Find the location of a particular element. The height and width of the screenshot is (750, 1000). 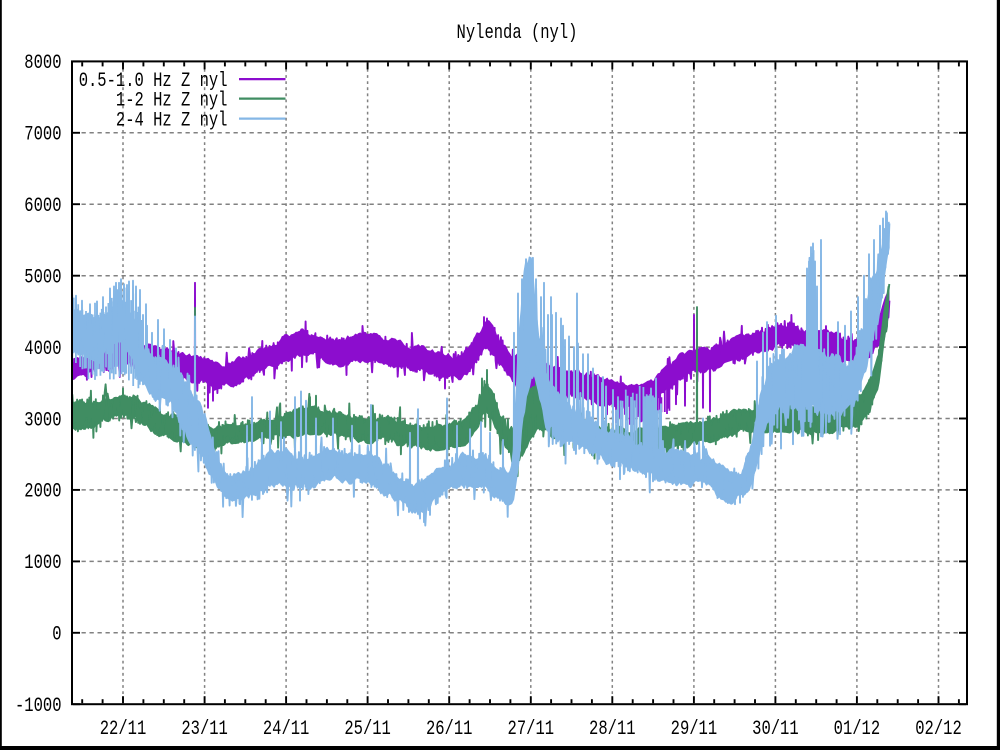

svg-text: 5000 is located at coordinates (42, 278).